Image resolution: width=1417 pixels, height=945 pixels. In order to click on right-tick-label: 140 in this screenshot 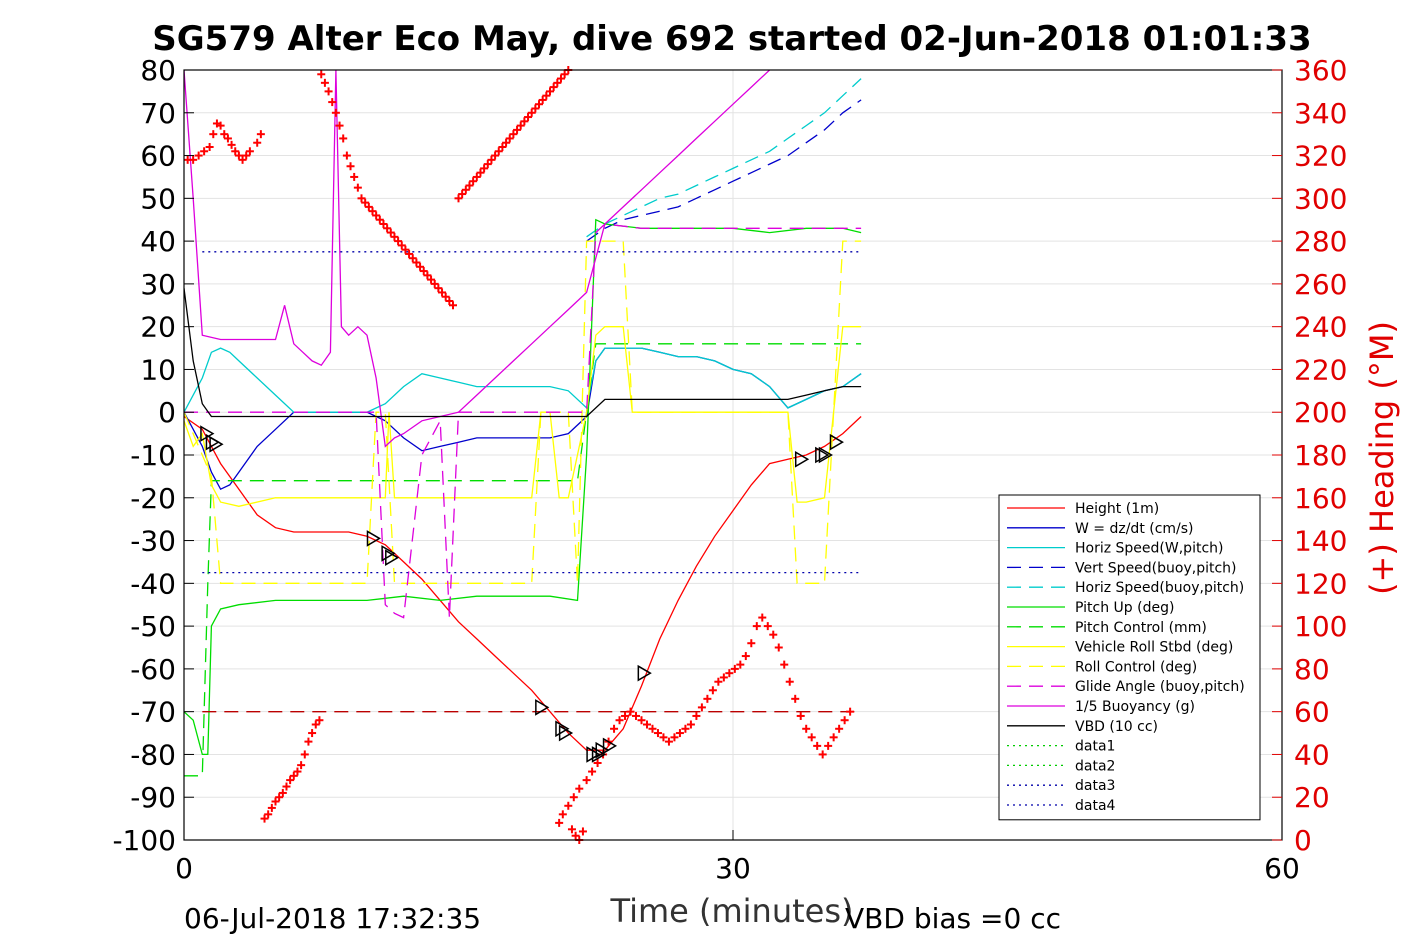, I will do `click(1320, 541)`.